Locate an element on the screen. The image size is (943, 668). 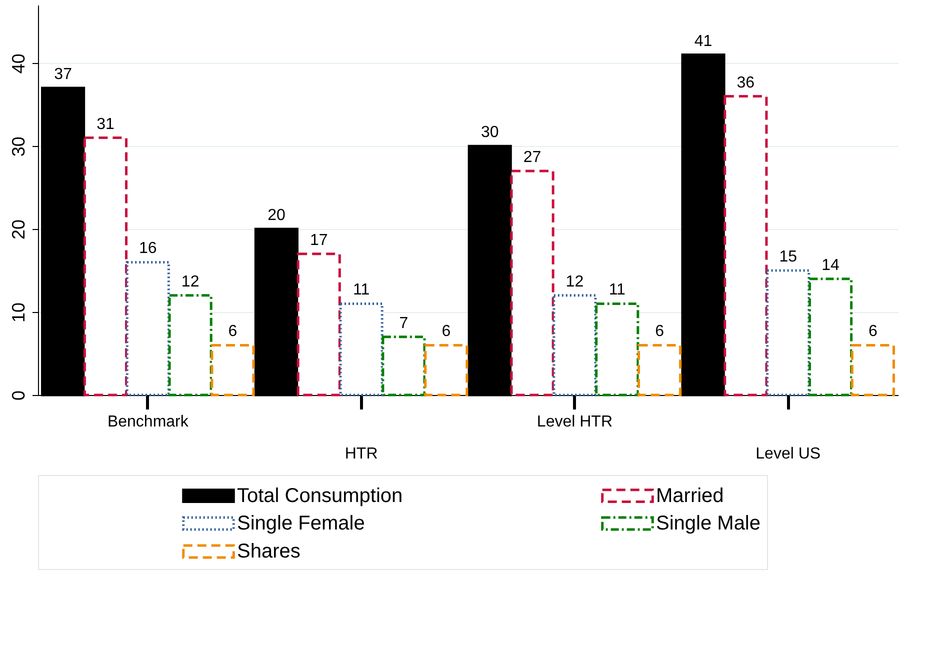
legend-label: Married is located at coordinates (690, 495).